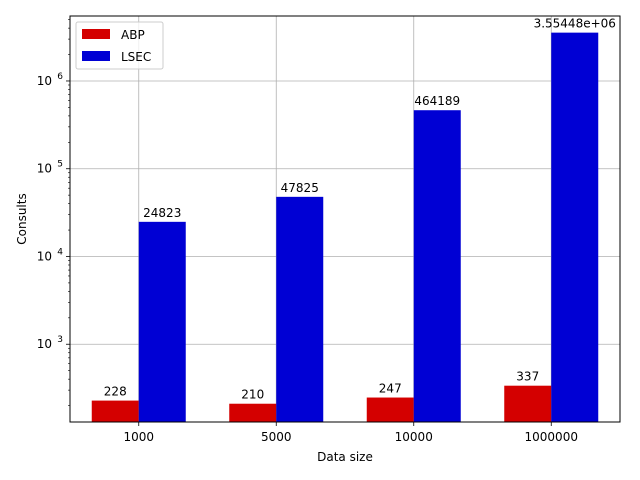 Image resolution: width=640 pixels, height=480 pixels. What do you see at coordinates (350, 433) in the screenshot?
I see `x-axis-ticks: 1000 5000 10000 1000000` at bounding box center [350, 433].